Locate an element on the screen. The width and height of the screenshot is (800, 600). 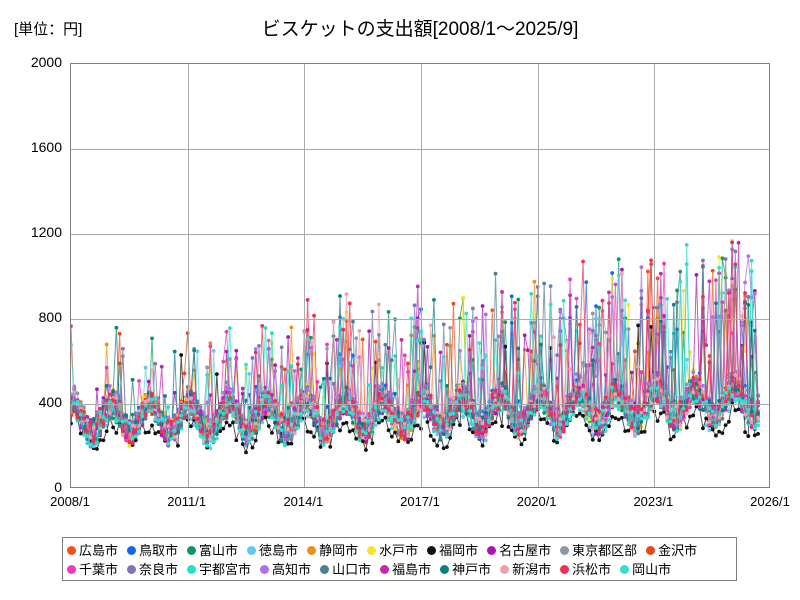
legend-item-東京都区部: 東京都区部 is located at coordinates (598, 550).